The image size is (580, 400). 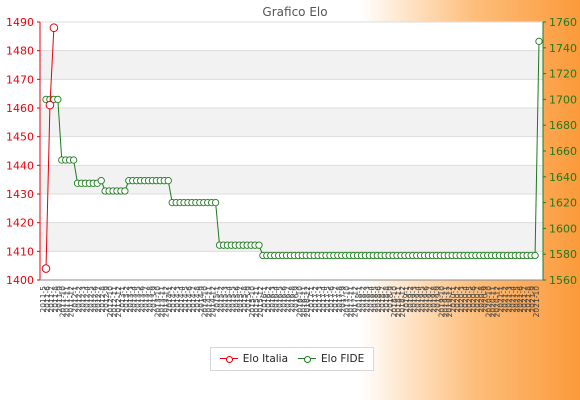 I want to click on right-tick-label: 1660, so click(x=563, y=151).